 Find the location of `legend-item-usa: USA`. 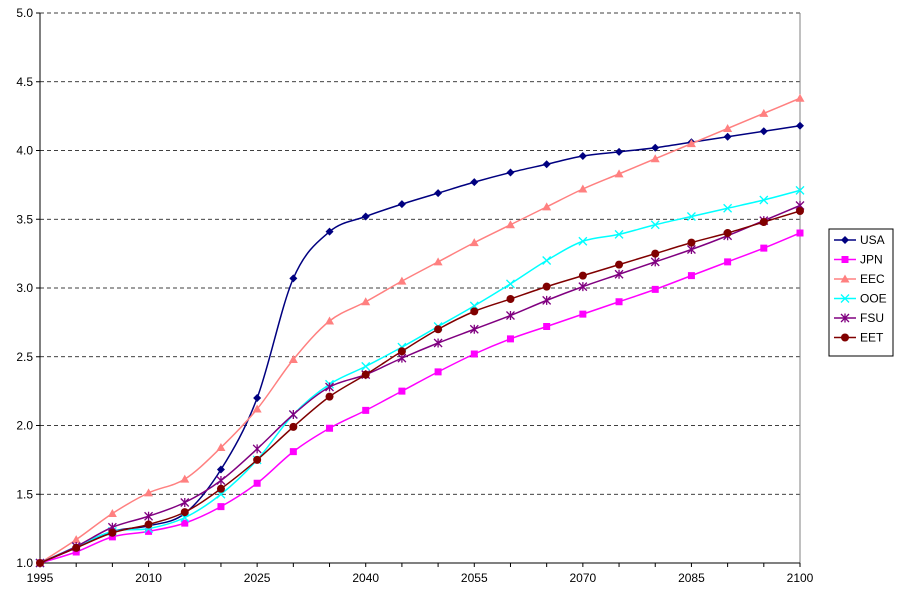

legend-item-usa: USA is located at coordinates (859, 240).